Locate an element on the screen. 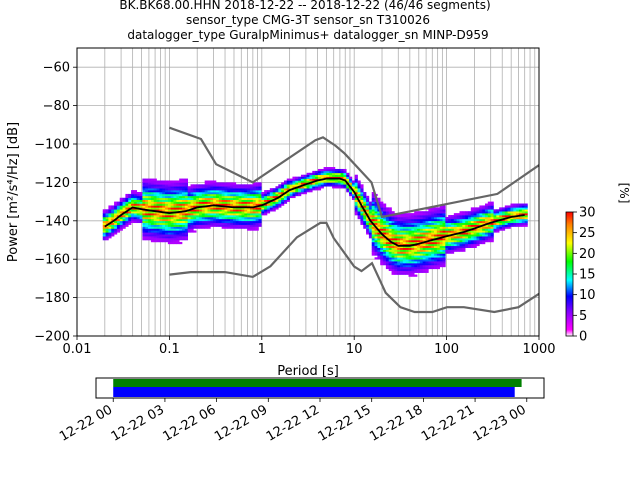  x-tick-label: 0.01 is located at coordinates (77, 349).